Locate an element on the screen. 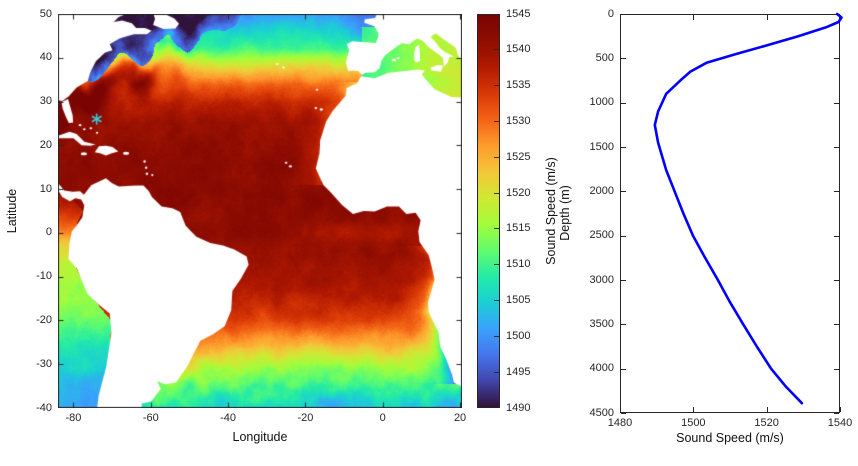 This screenshot has width=858, height=466. profile-y-tick-label: 2500 is located at coordinates (601, 235).